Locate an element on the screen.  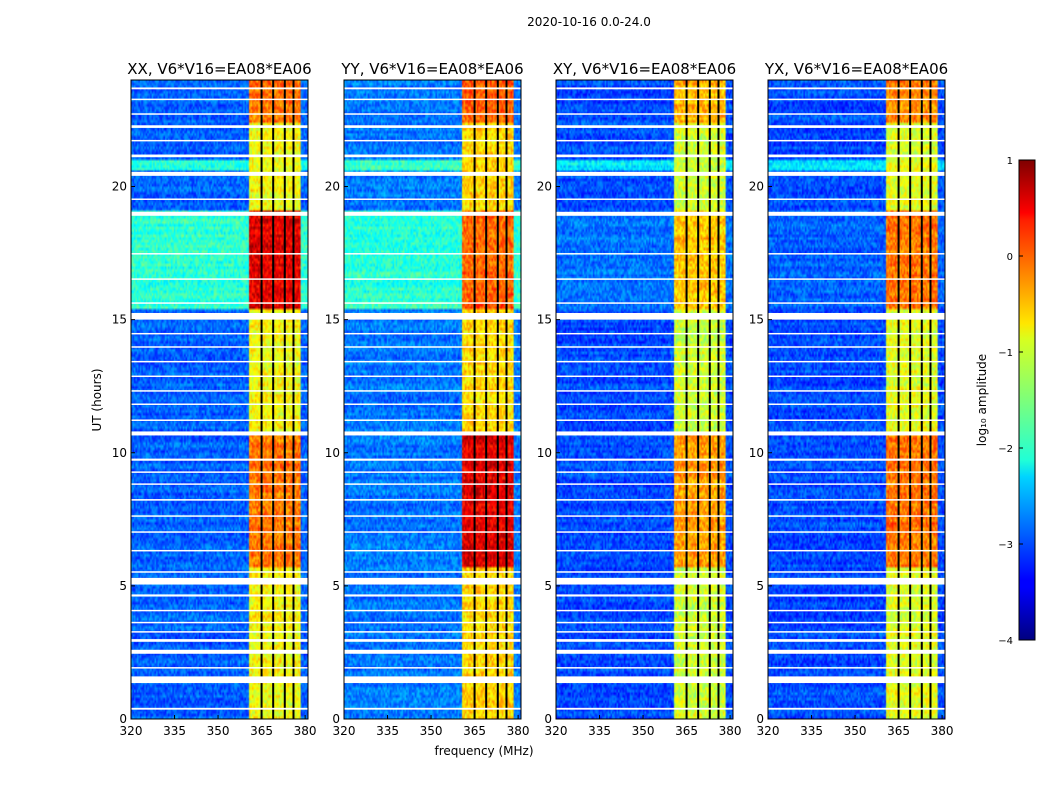
panel-title: YX, V6*V16=EA08*EA06 is located at coordinates (856, 69).